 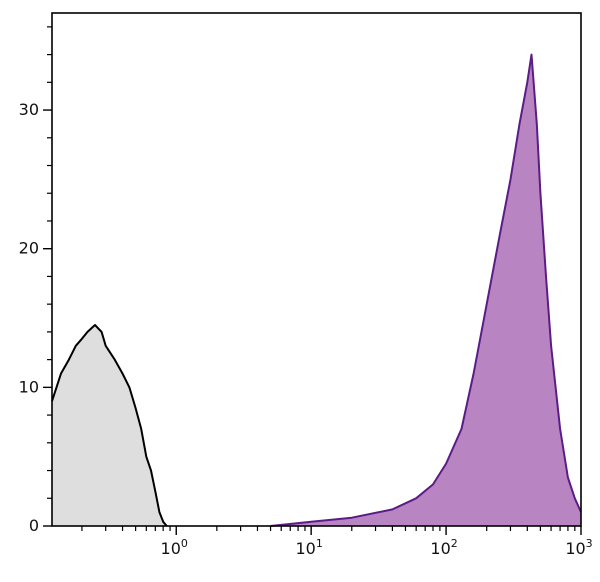 What do you see at coordinates (34, 525) in the screenshot?
I see `y-tick-label: 0` at bounding box center [34, 525].